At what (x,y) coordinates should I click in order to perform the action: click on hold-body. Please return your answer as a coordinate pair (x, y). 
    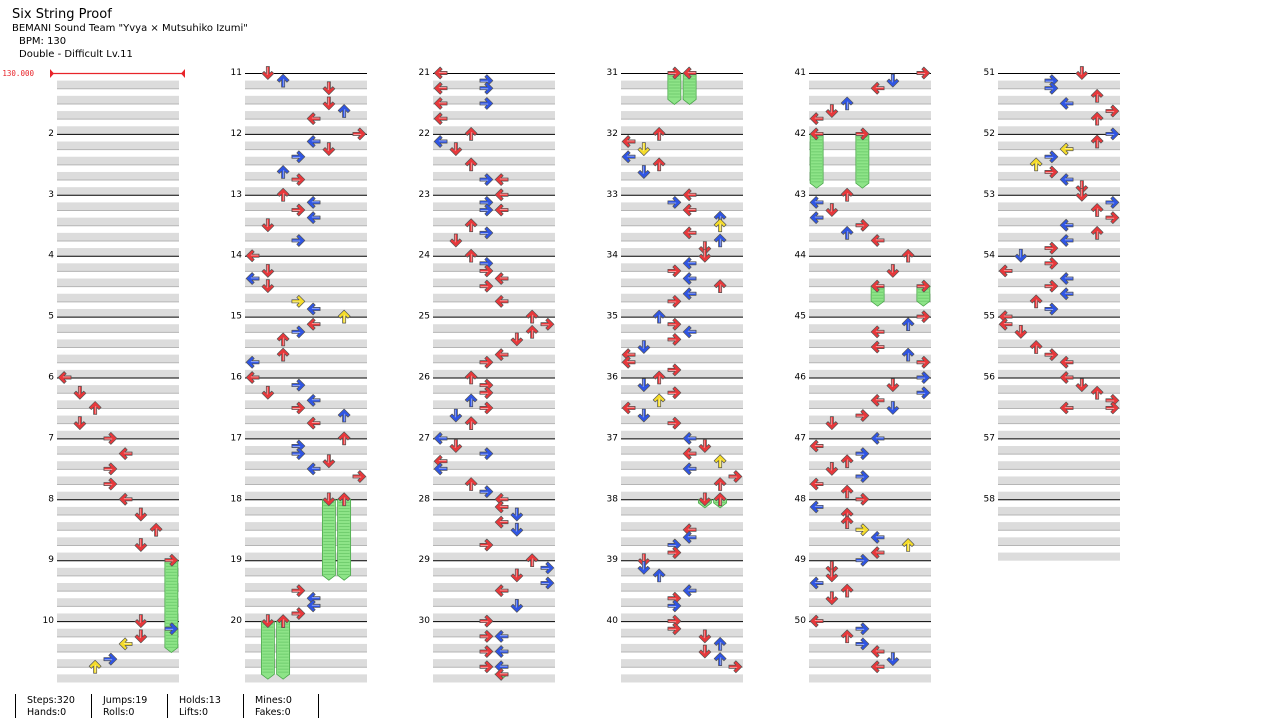
    Looking at the image, I should click on (328, 539).